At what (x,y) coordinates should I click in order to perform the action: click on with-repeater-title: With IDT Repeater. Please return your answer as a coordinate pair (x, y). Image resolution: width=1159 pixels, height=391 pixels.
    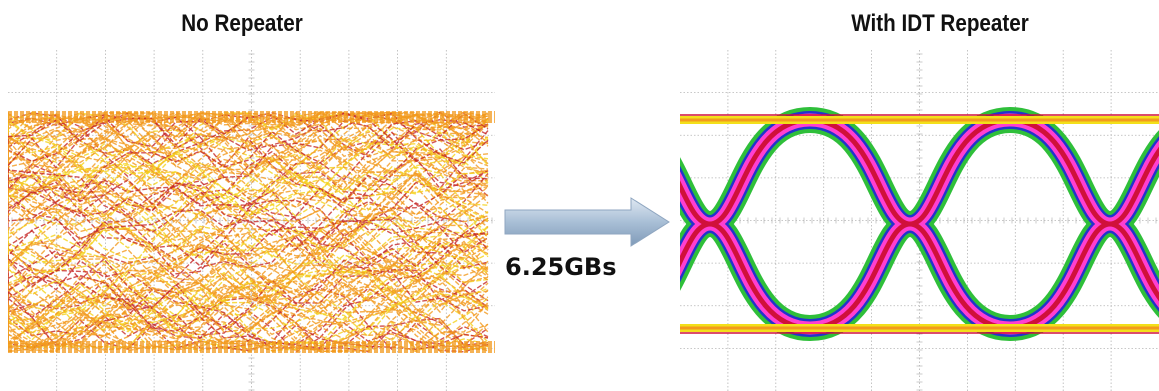
    Looking at the image, I should click on (940, 23).